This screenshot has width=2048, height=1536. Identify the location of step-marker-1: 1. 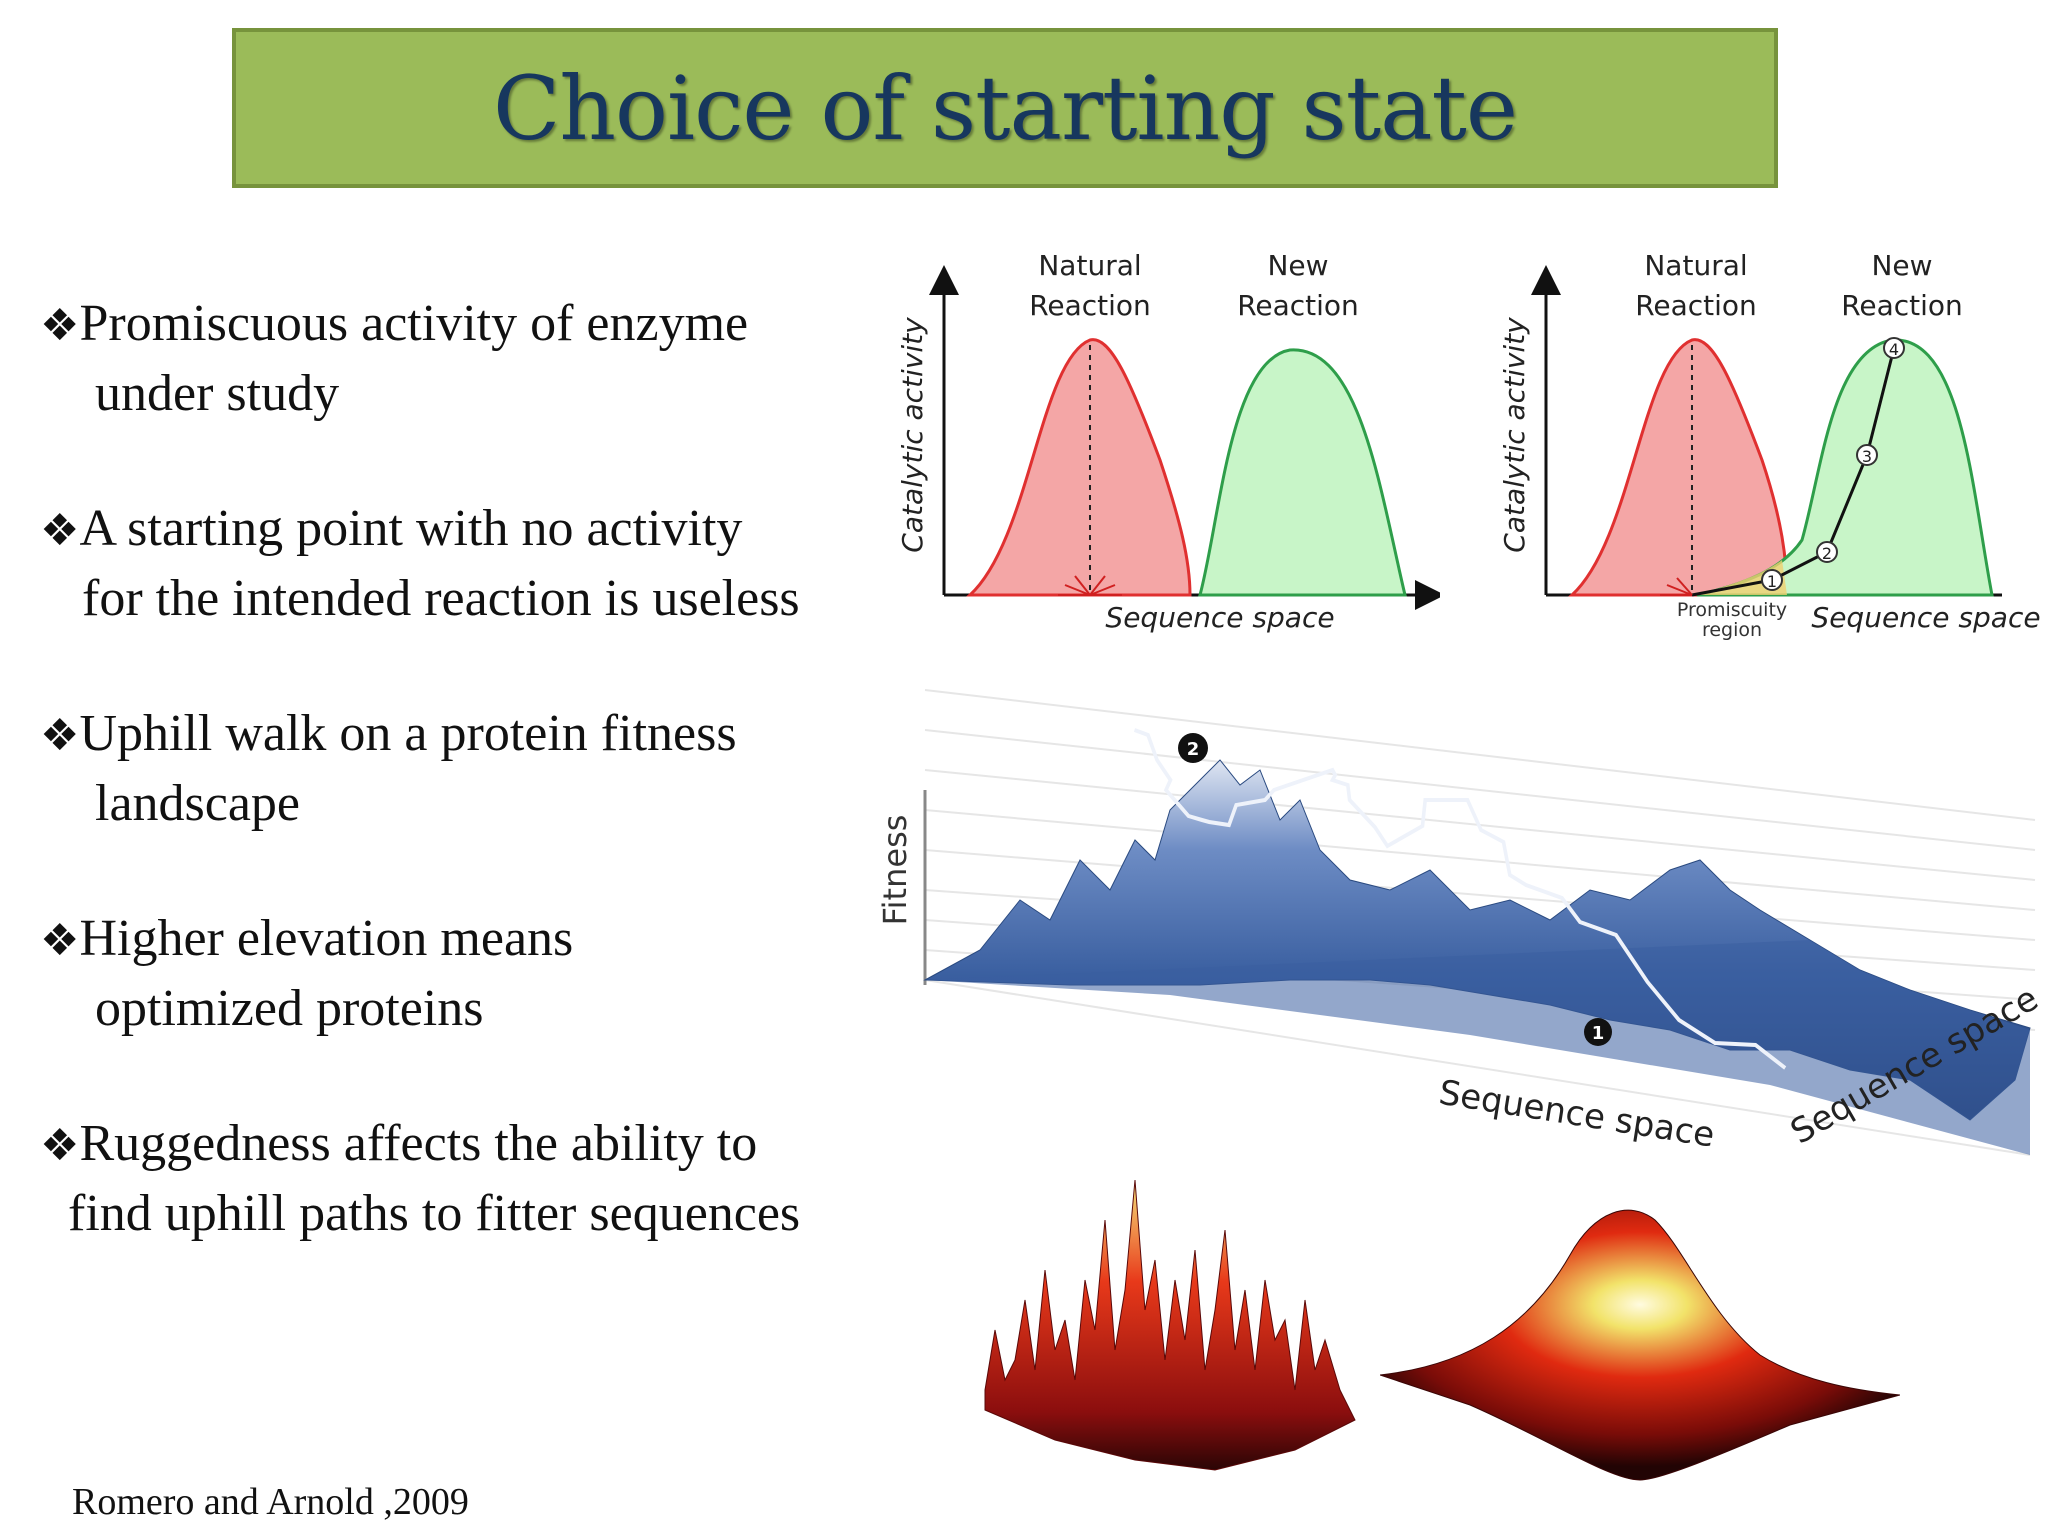
(1772, 580).